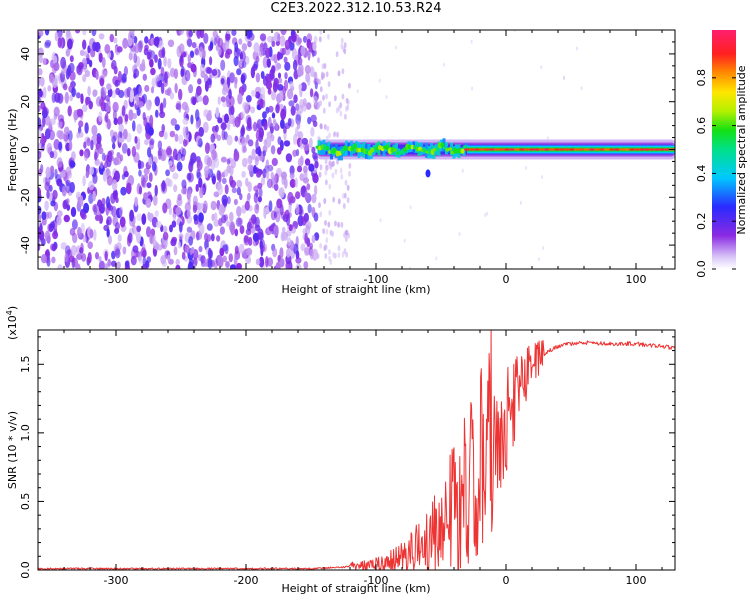  Describe the element at coordinates (741, 149) in the screenshot. I see `colorbar-label: Normalized spectral amplitude` at that location.